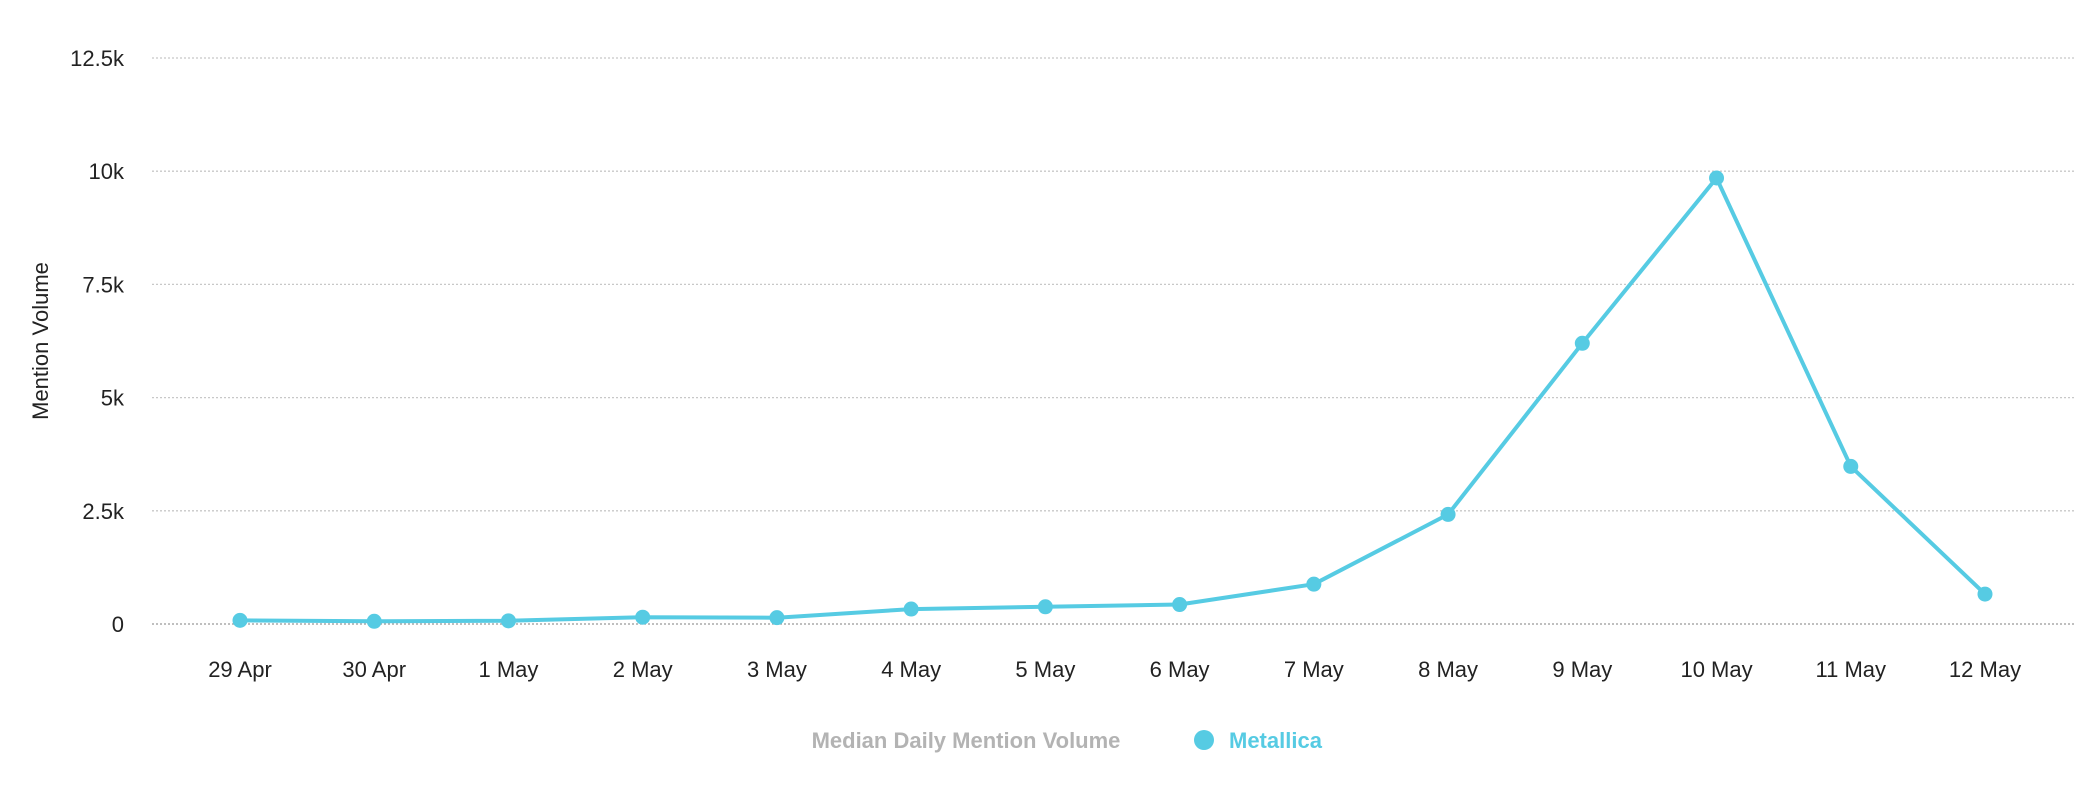 This screenshot has height=800, width=2096. I want to click on y-tick-label: 12.5k, so click(97, 58).